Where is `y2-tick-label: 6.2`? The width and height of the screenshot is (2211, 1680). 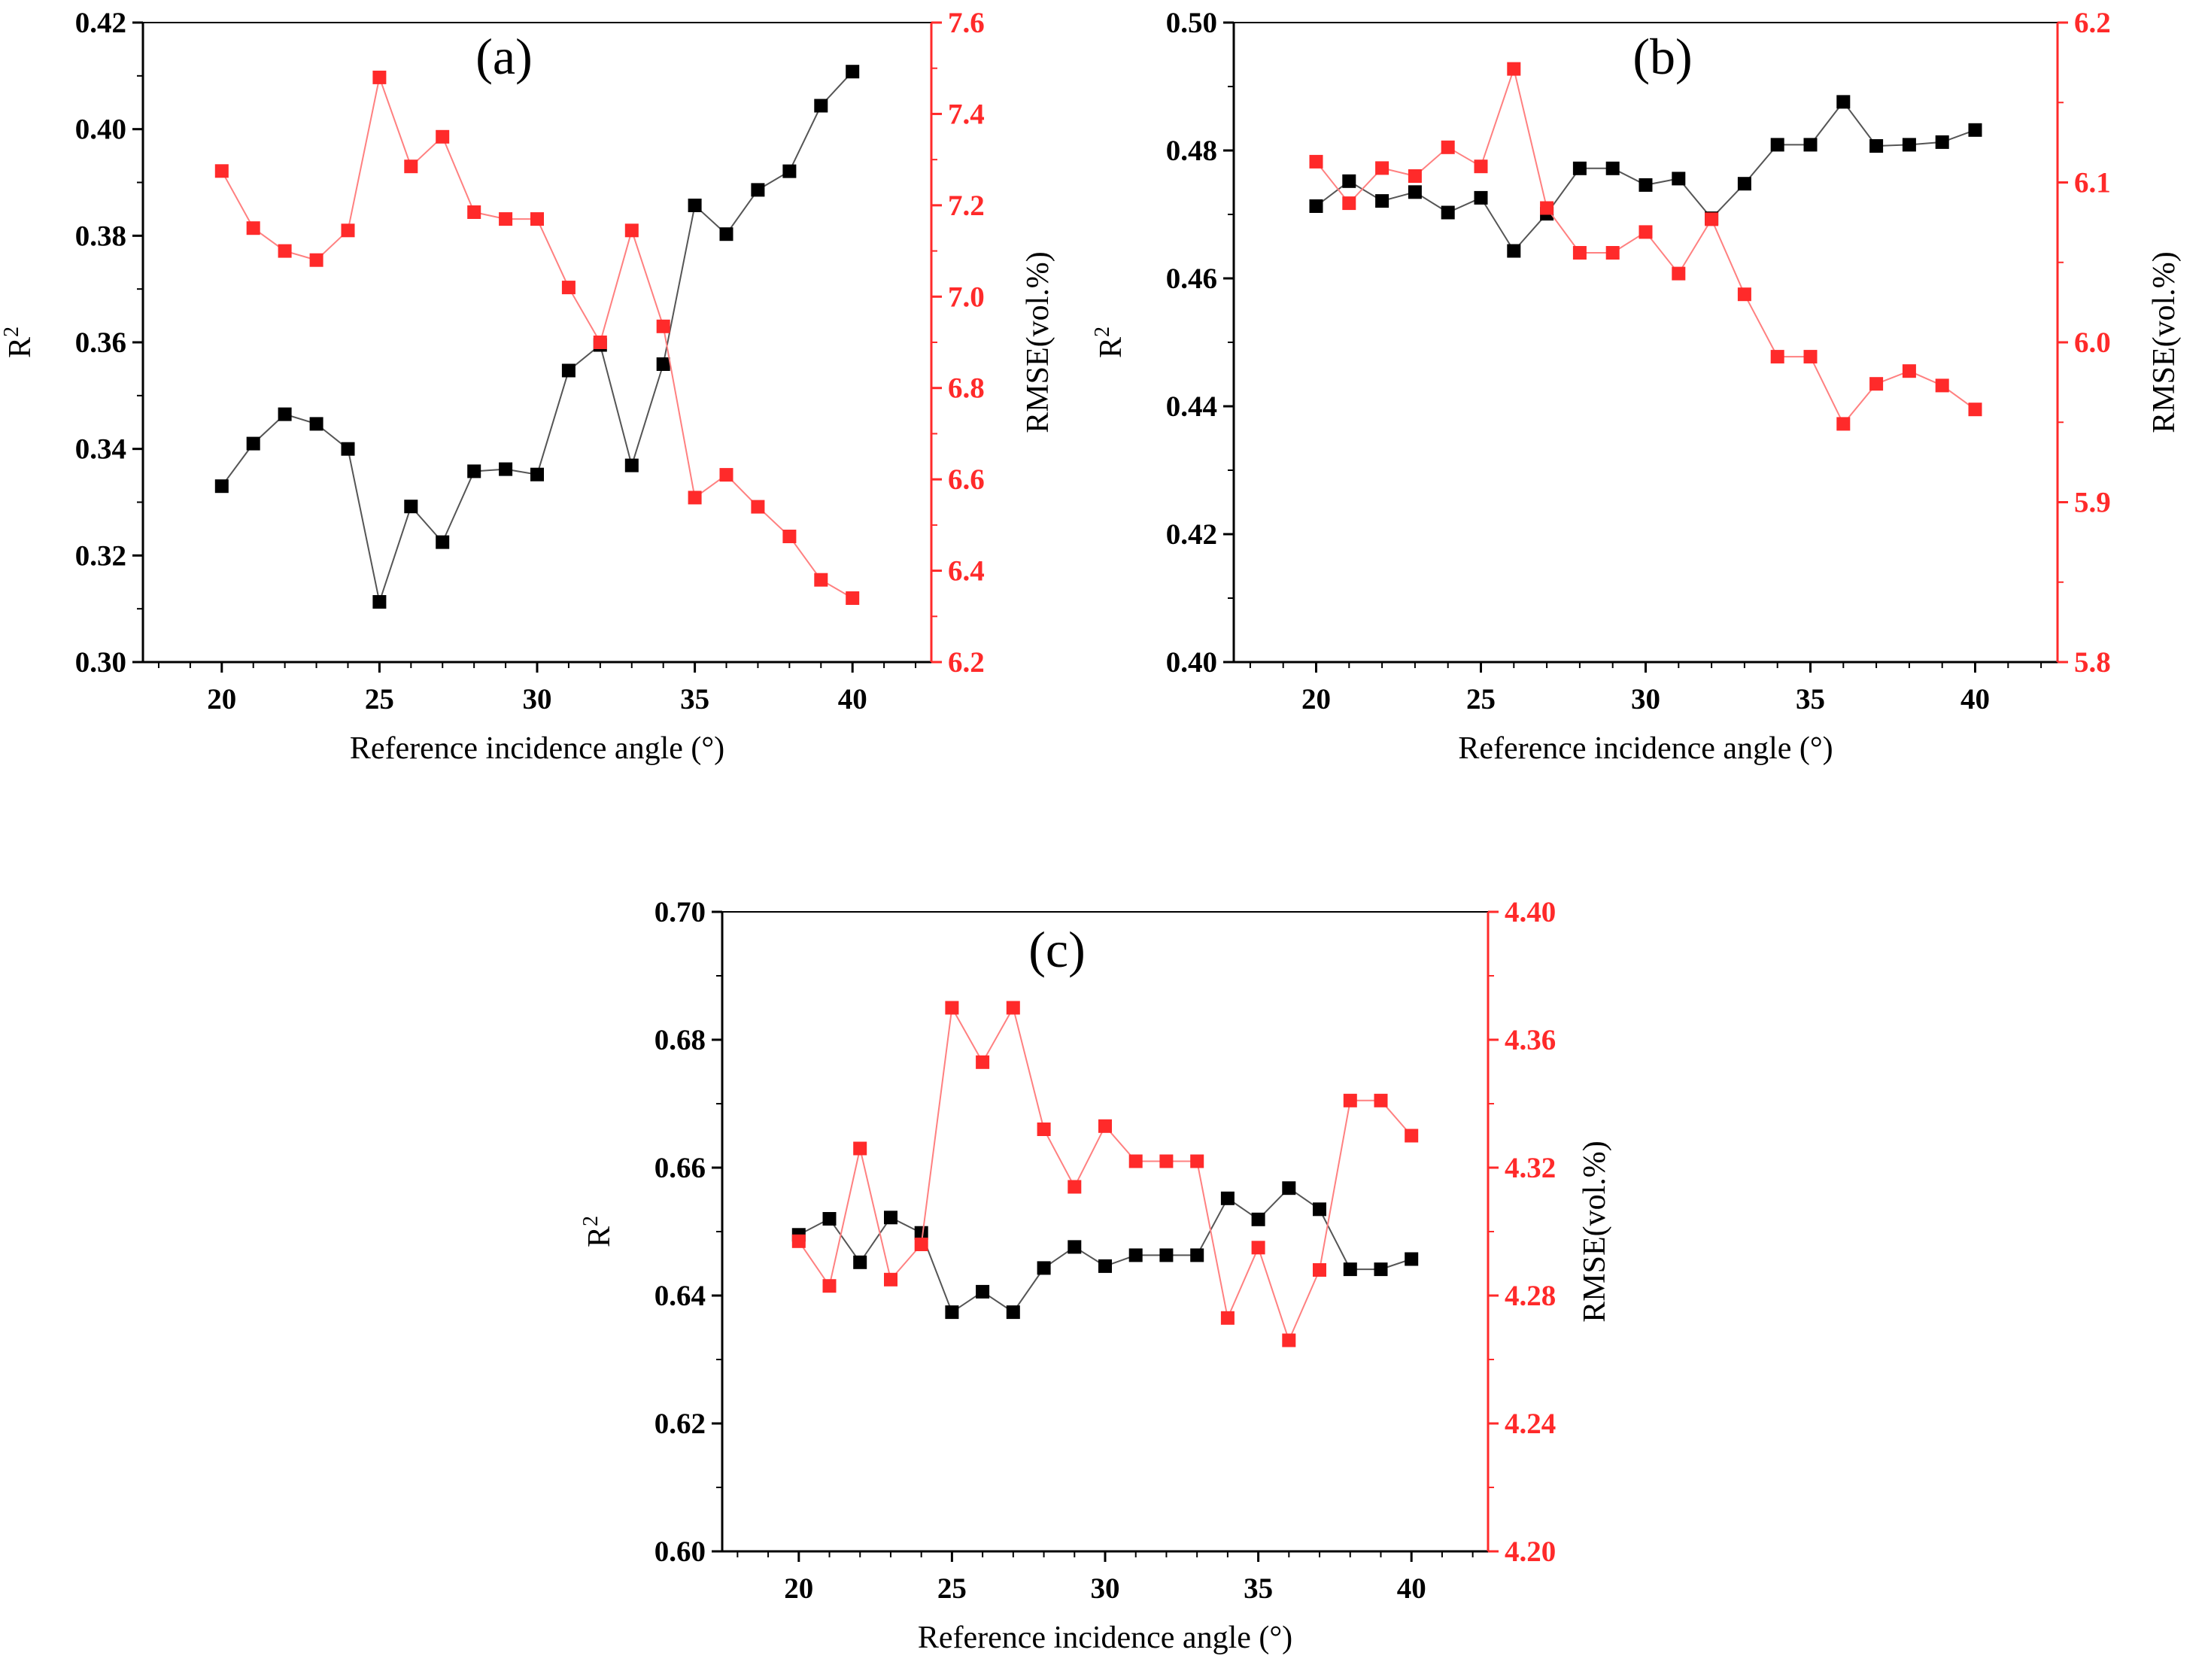 y2-tick-label: 6.2 is located at coordinates (966, 662).